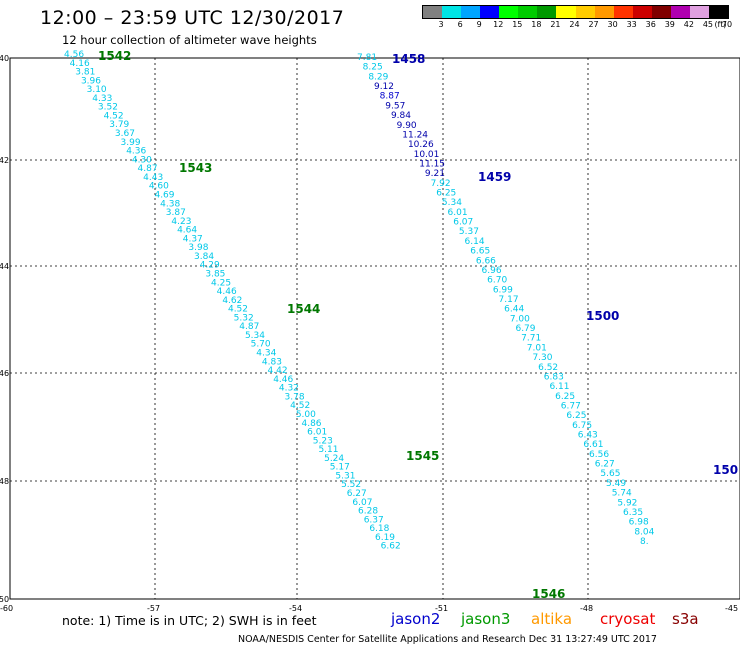 The height and width of the screenshot is (650, 740). I want to click on wave-height-value: 7.17, so click(509, 300).